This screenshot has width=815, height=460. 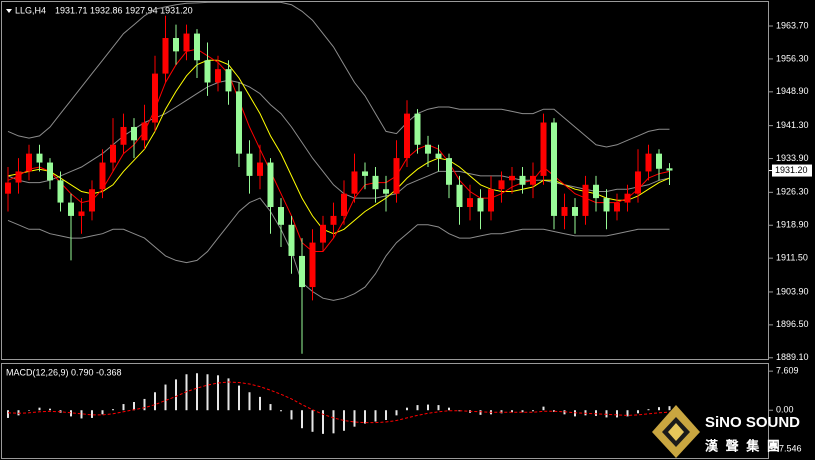 What do you see at coordinates (792, 58) in the screenshot?
I see `y-tick-label: 1956.30` at bounding box center [792, 58].